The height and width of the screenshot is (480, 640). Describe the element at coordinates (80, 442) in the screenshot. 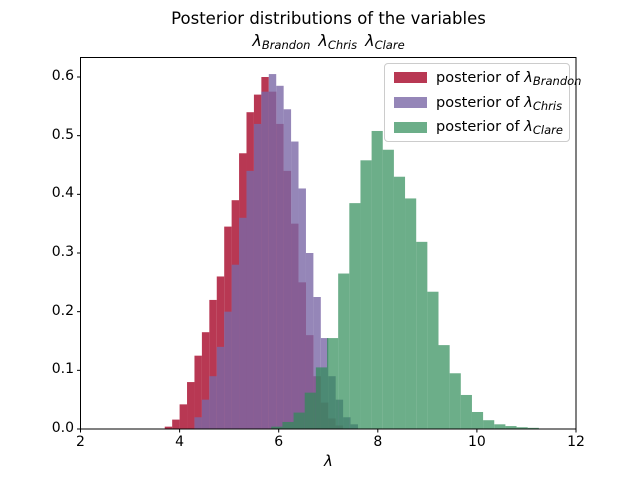

I see `x-tick-label: 2` at that location.